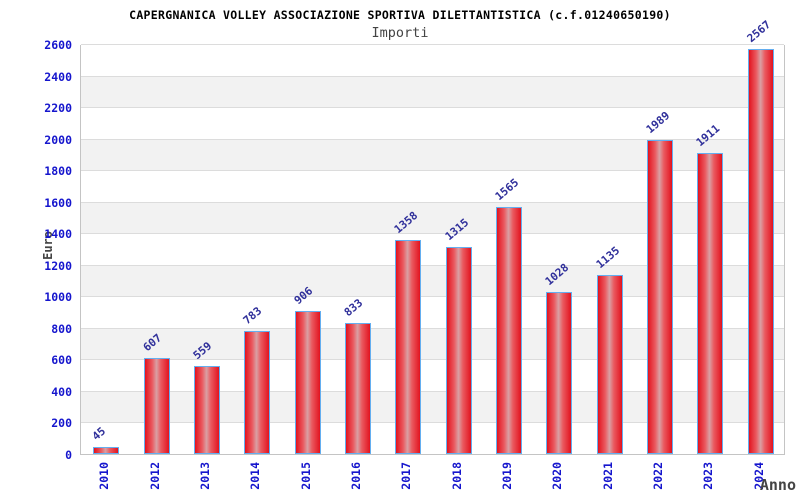 This screenshot has width=800, height=500. What do you see at coordinates (58, 234) in the screenshot?
I see `y-tick-label: 1400` at bounding box center [58, 234].